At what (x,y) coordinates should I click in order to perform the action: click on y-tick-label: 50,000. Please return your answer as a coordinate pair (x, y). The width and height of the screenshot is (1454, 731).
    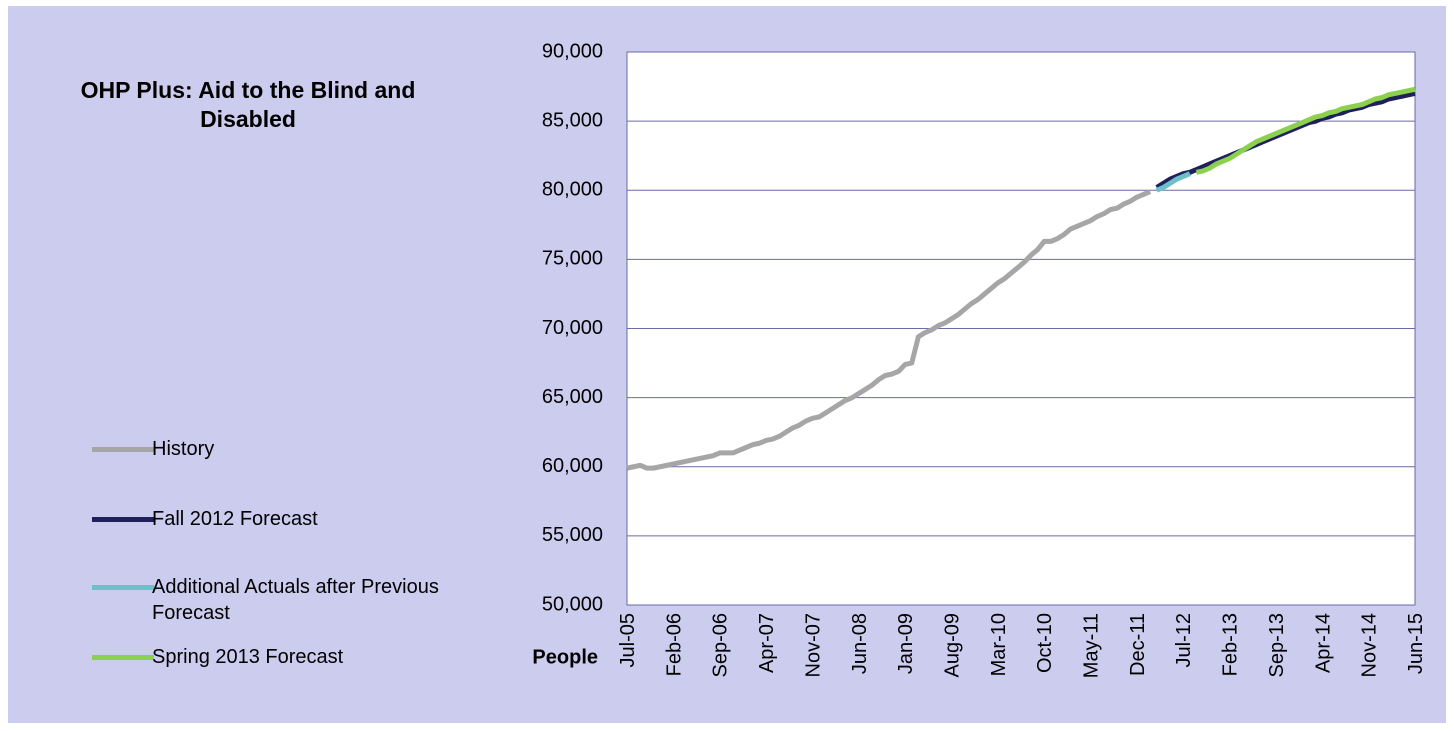
    Looking at the image, I should click on (572, 604).